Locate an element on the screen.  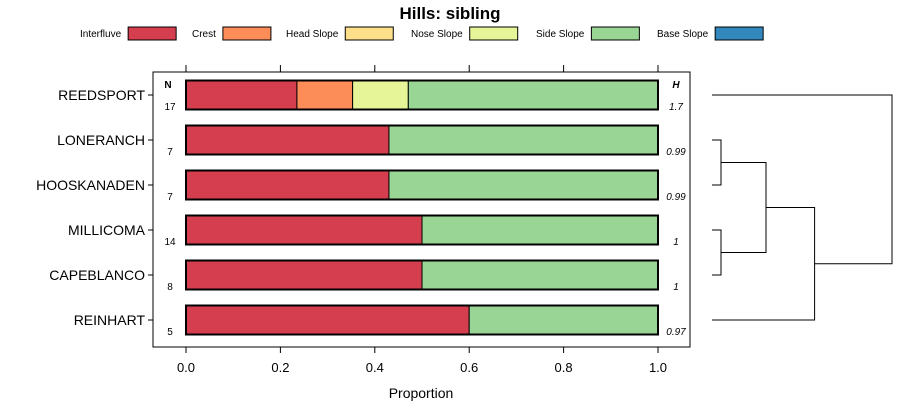
h-value-reinhart: 0.97 is located at coordinates (676, 332).